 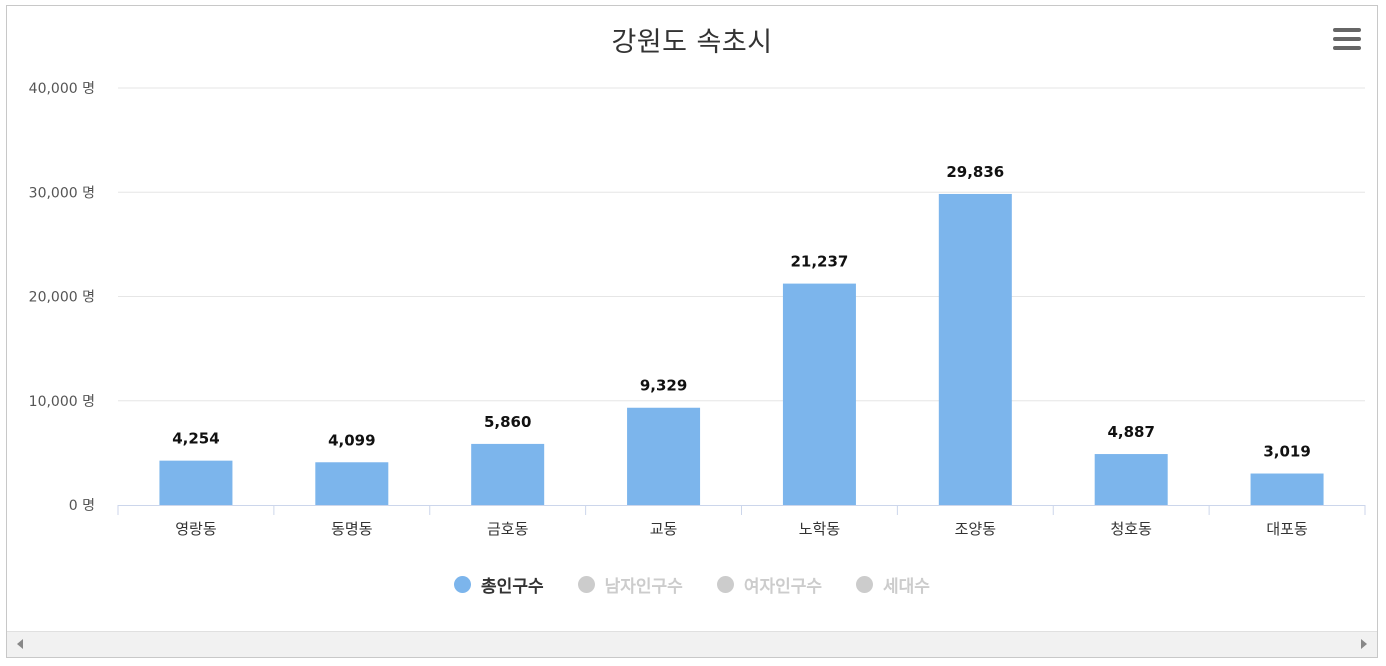 I want to click on legend-item: 남자인구수, so click(x=630, y=584).